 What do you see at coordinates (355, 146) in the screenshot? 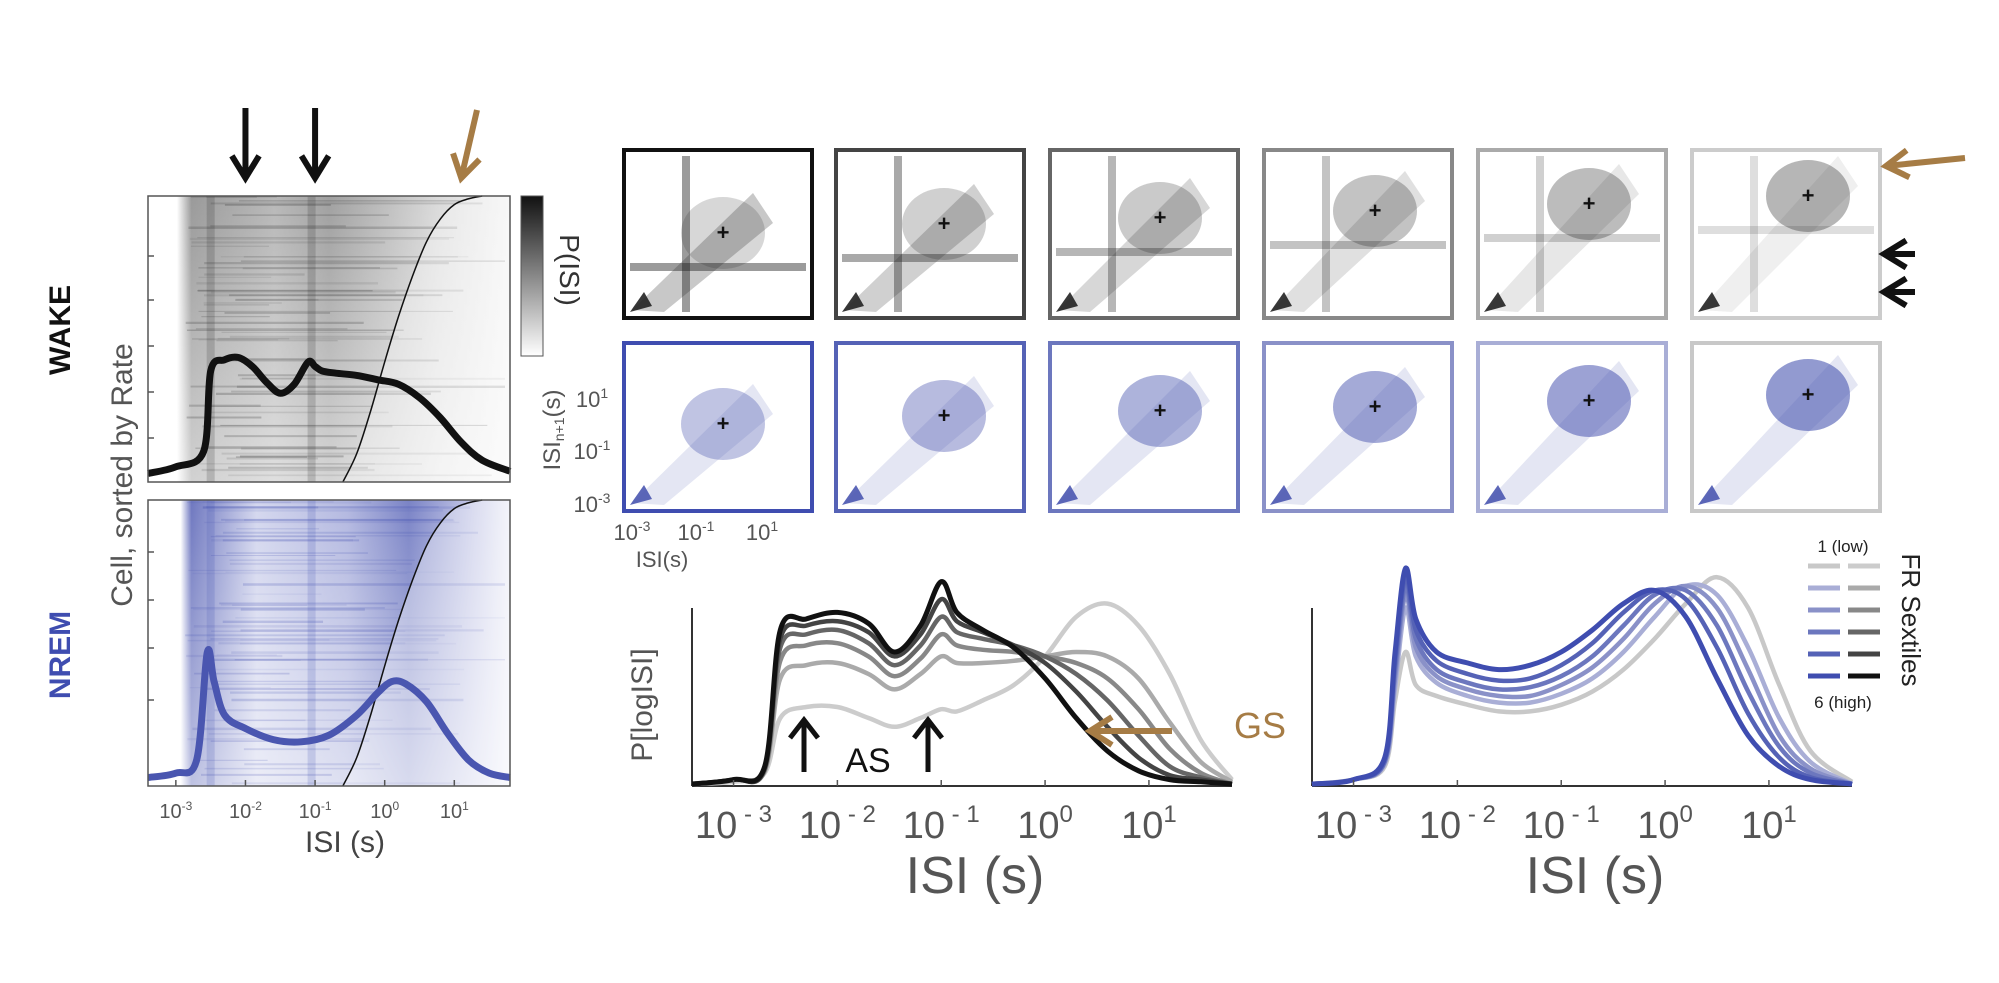
I see `wake-arrows` at bounding box center [355, 146].